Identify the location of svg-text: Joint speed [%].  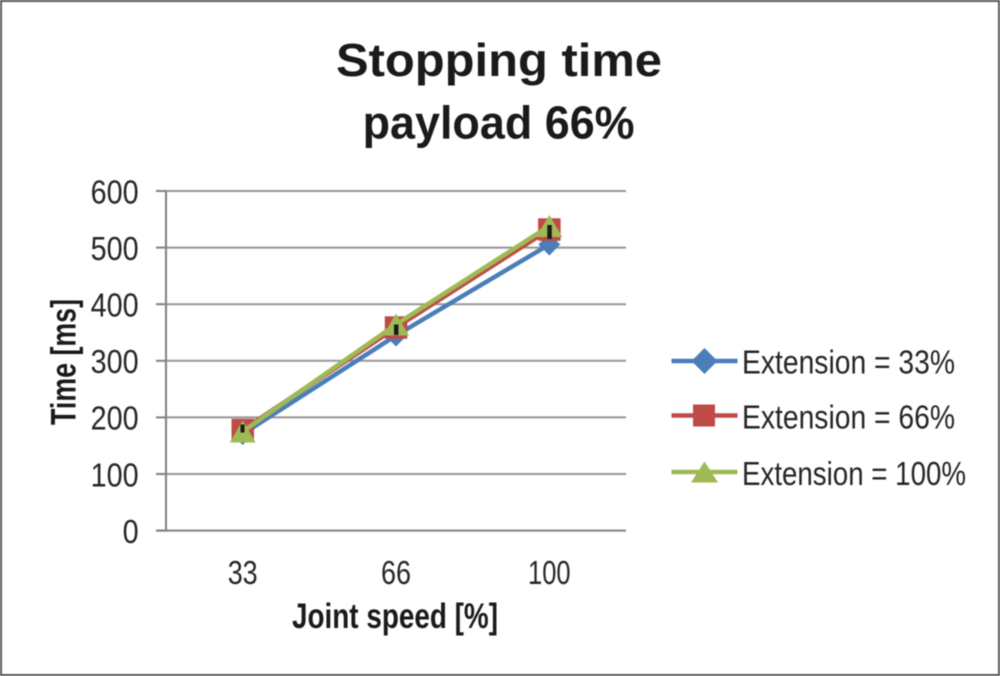
(395, 616).